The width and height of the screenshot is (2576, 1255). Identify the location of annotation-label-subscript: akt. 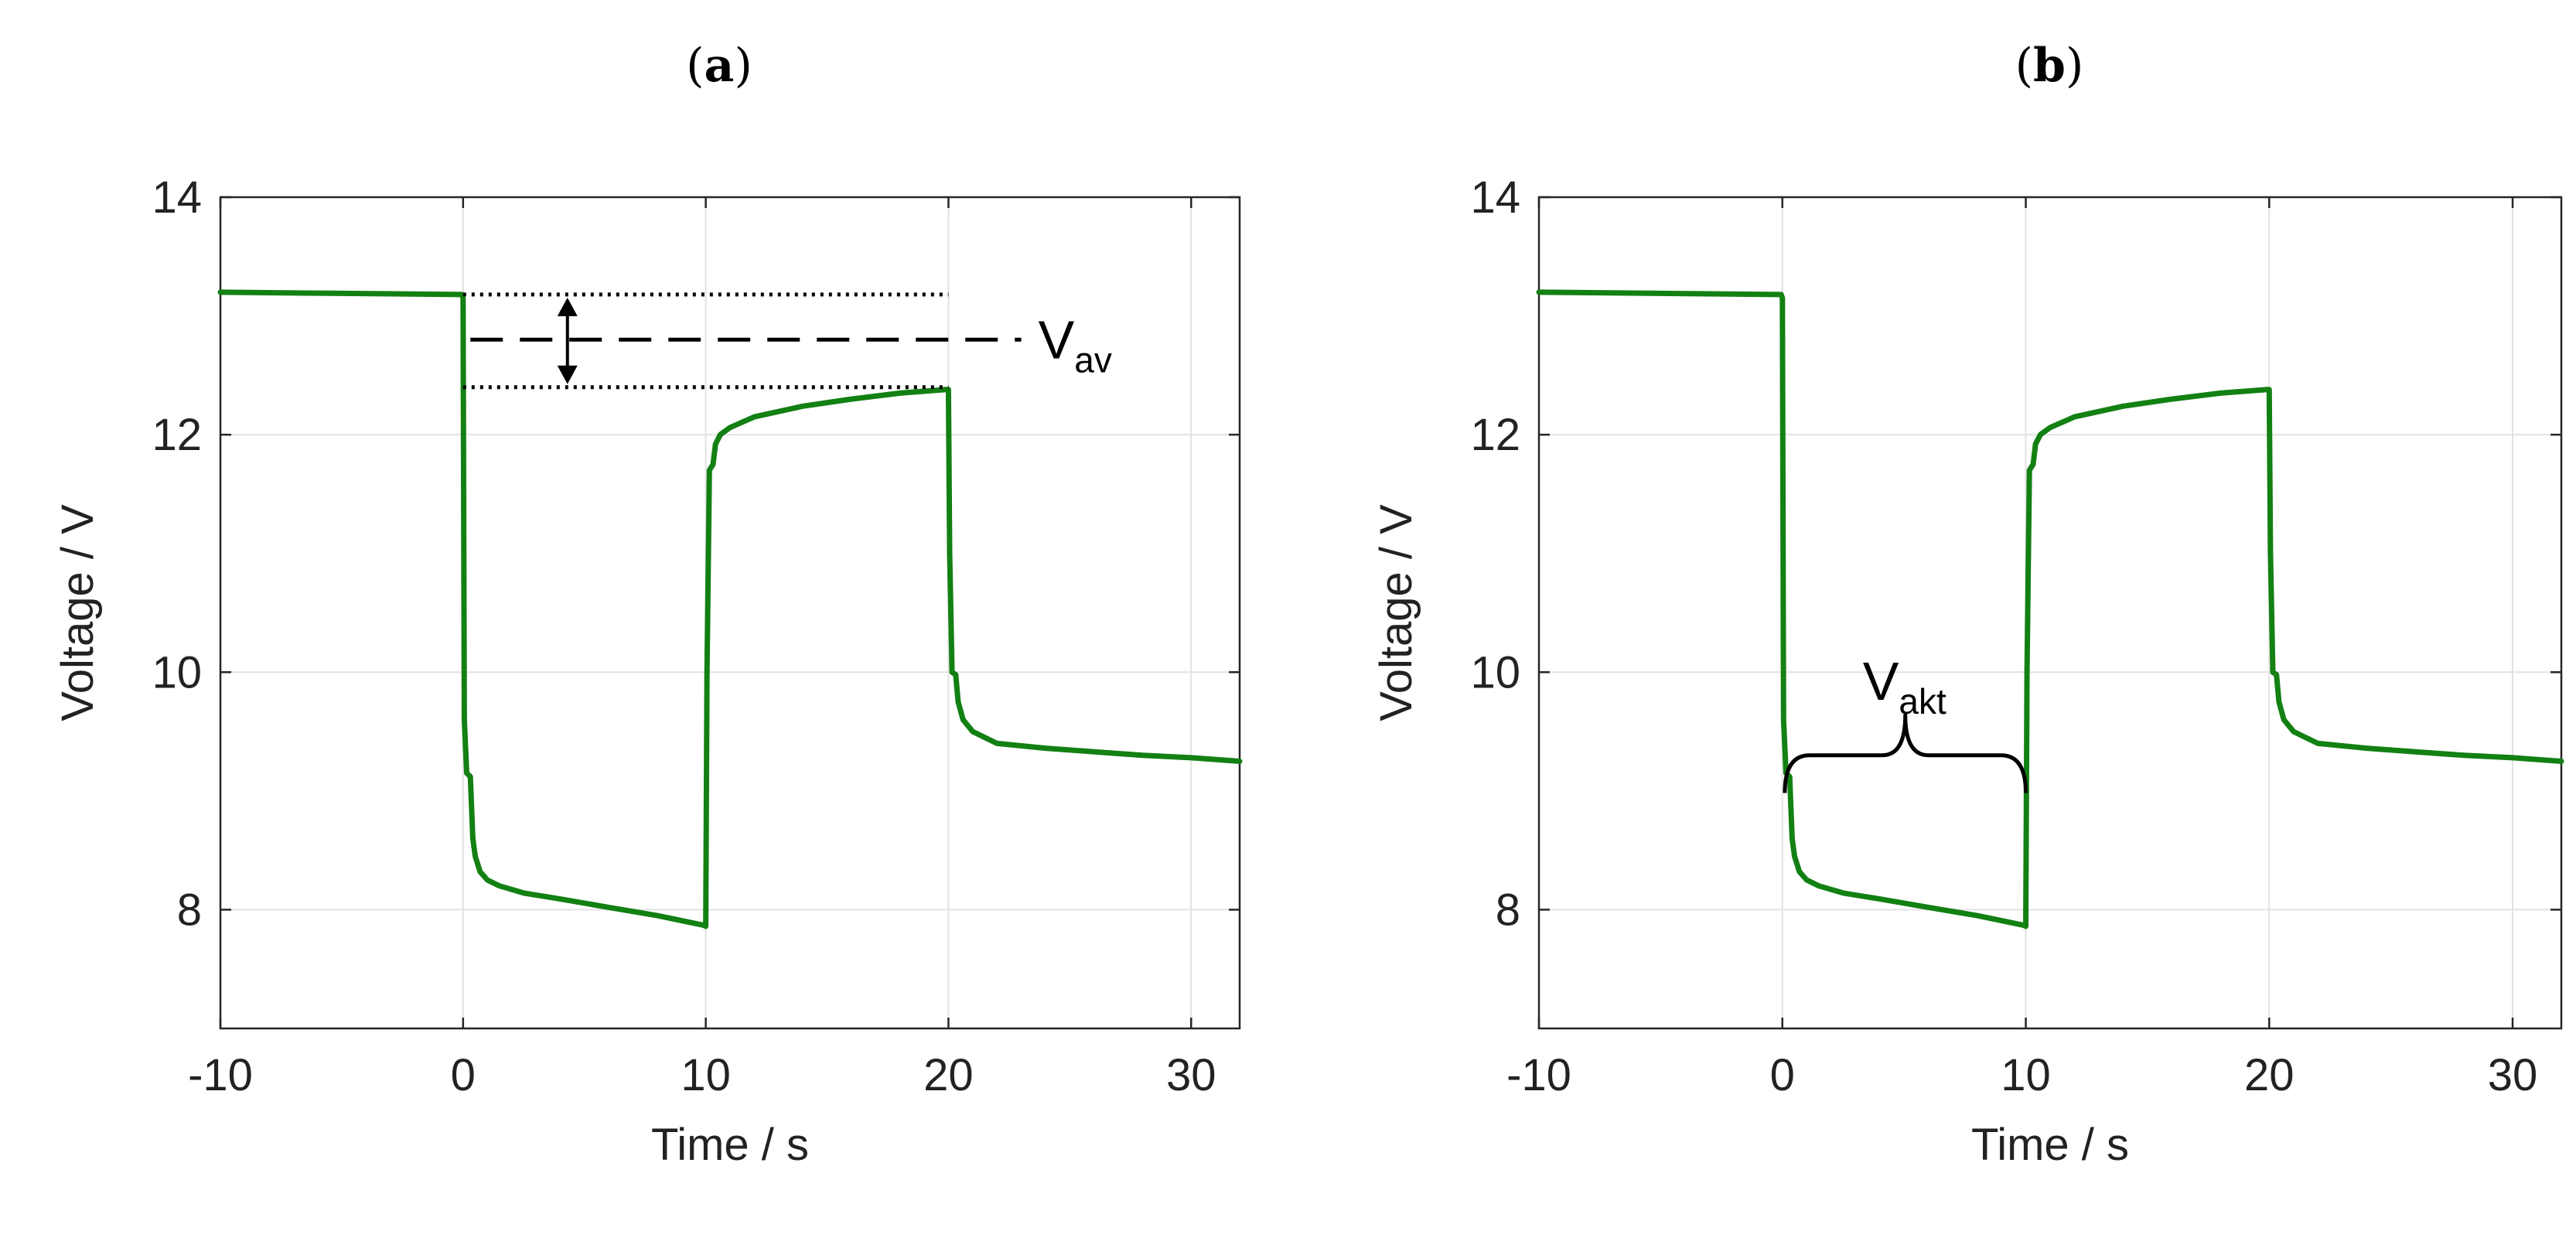
(1923, 701).